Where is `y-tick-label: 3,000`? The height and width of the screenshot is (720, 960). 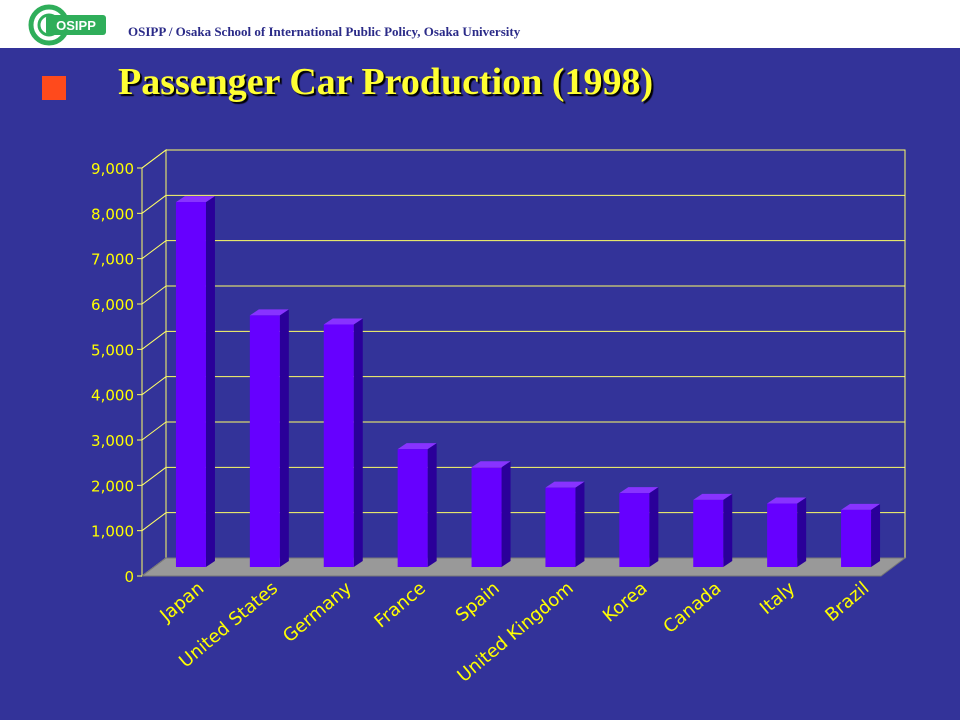
y-tick-label: 3,000 is located at coordinates (112, 441).